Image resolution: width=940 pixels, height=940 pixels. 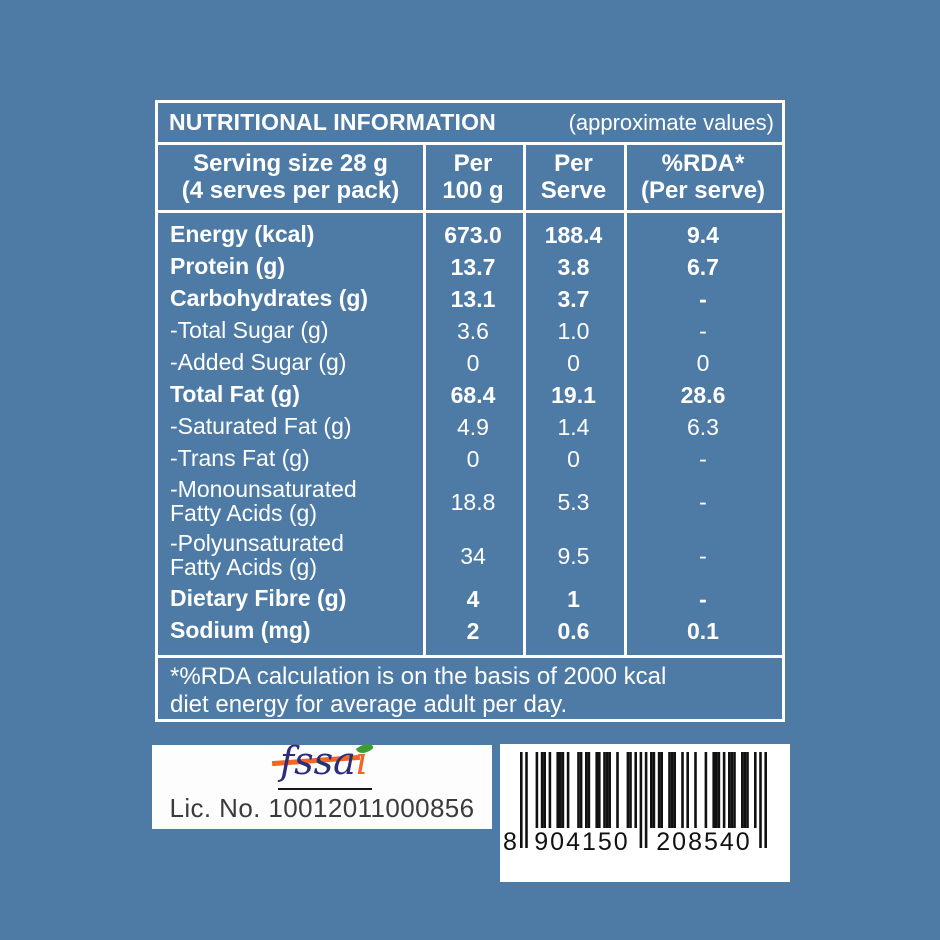 I want to click on row-label: Energy (kcal), so click(x=242, y=234).